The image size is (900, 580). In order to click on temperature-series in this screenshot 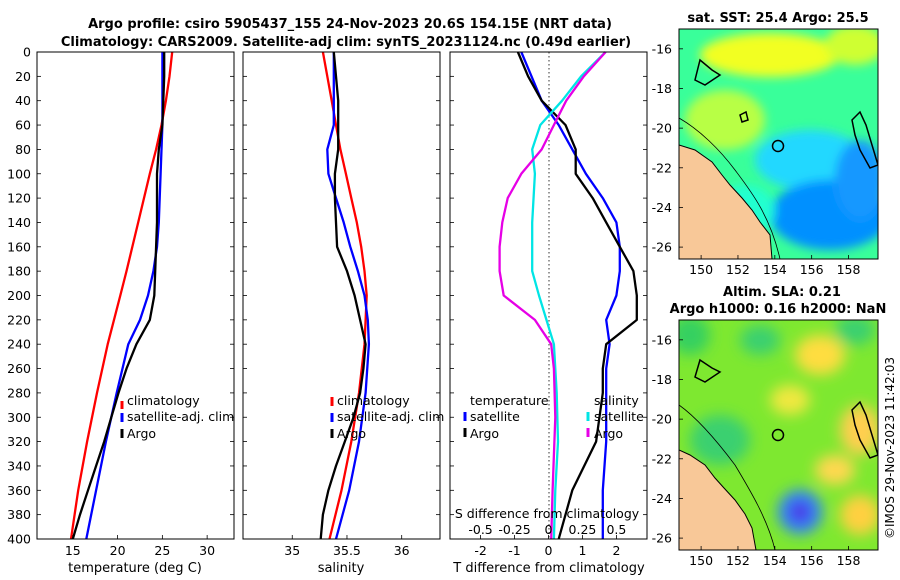, I will do `click(121, 295)`.